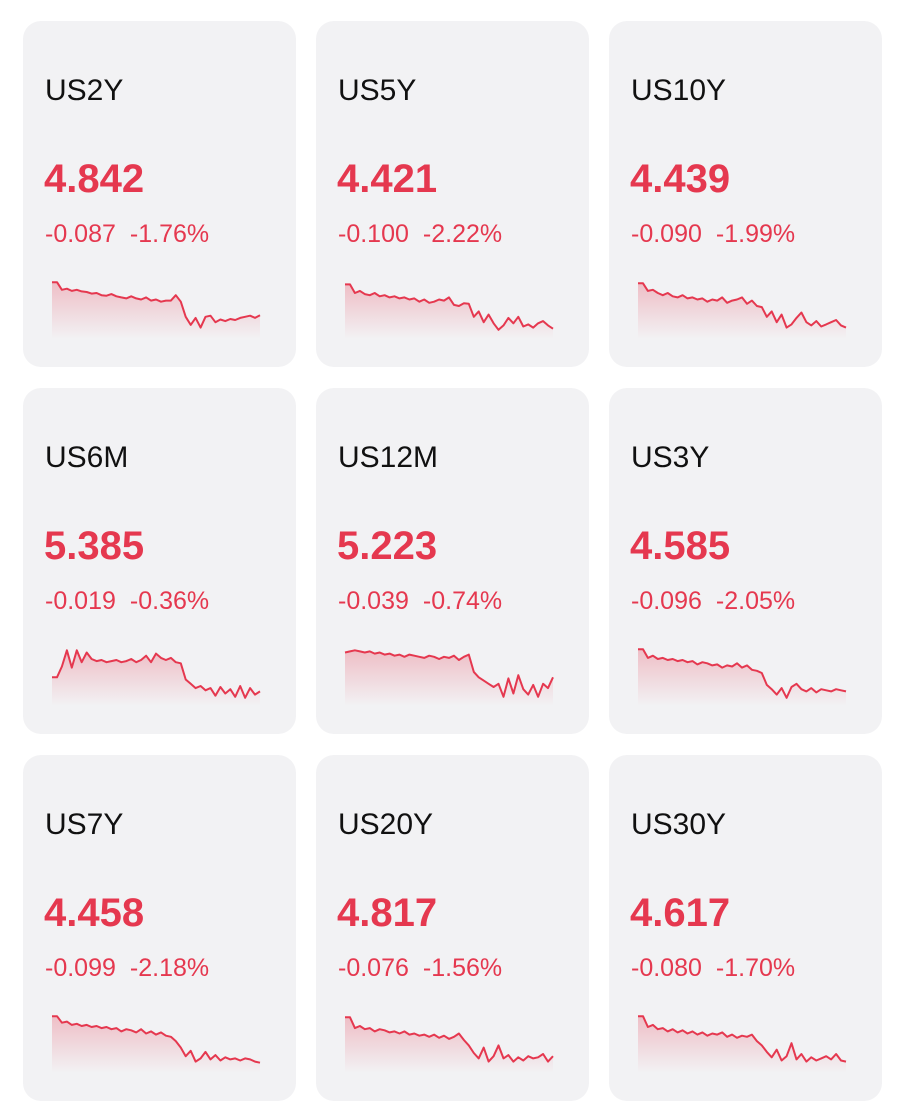  What do you see at coordinates (169, 234) in the screenshot?
I see `change-percent: -1.76%` at bounding box center [169, 234].